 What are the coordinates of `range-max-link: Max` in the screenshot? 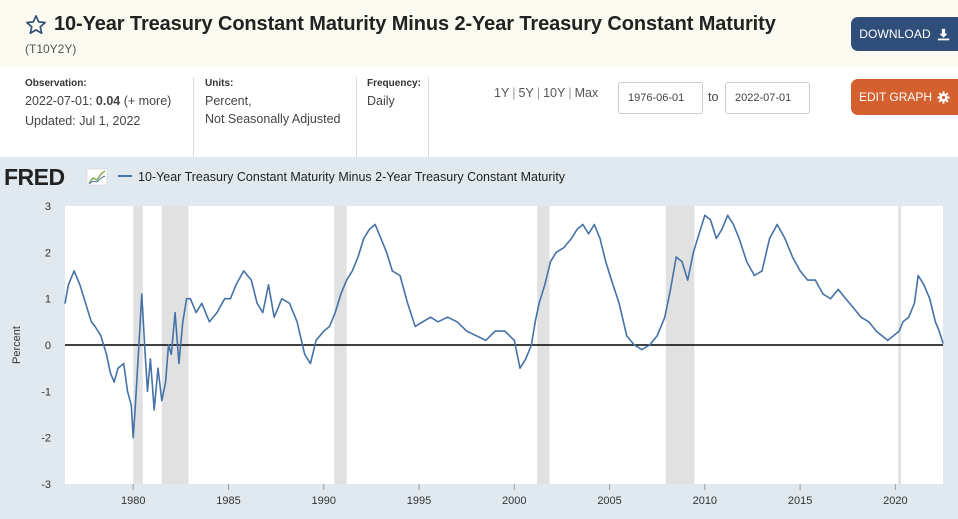 It's located at (586, 93).